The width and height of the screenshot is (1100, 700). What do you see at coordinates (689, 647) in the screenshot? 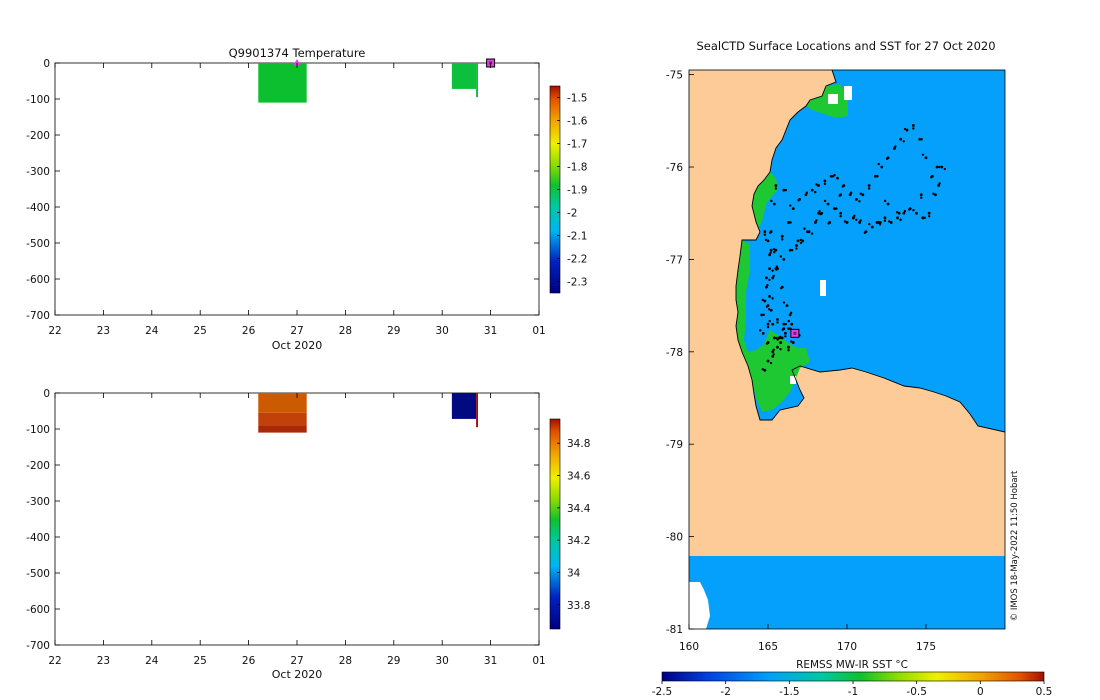
I see `map-x-tick-label: 160` at bounding box center [689, 647].